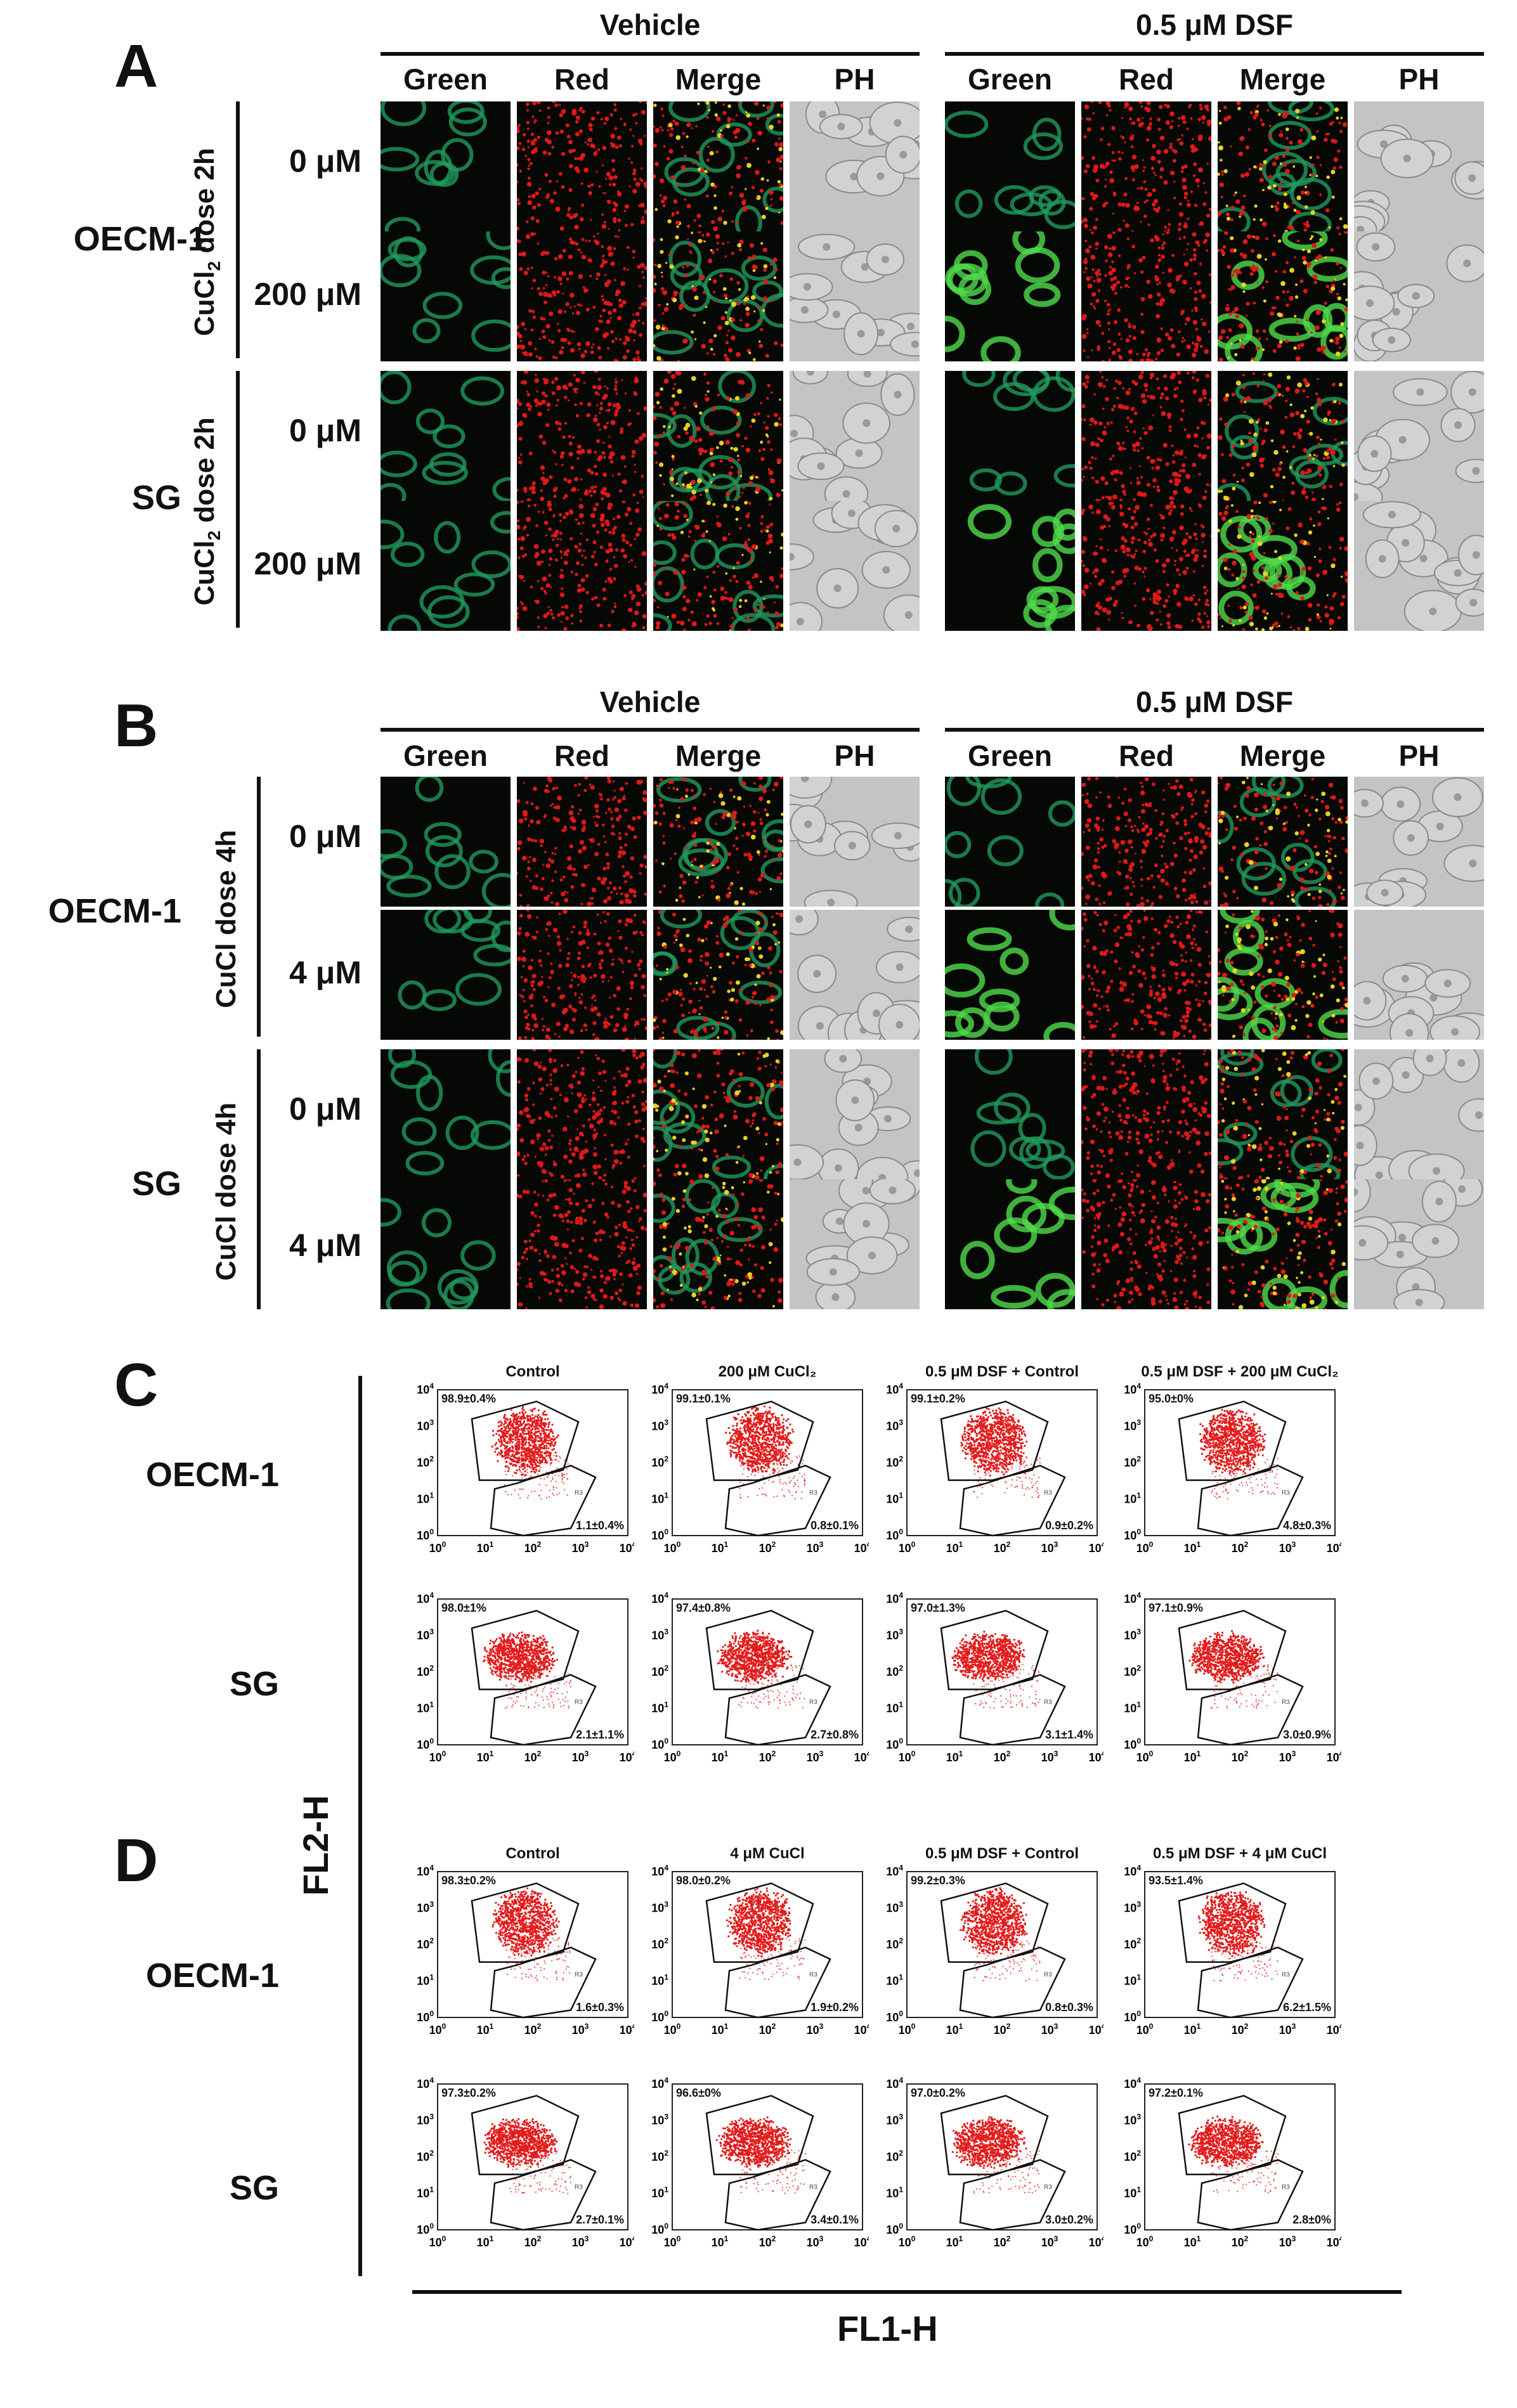 The width and height of the screenshot is (1517, 2408). What do you see at coordinates (1060, 2008) in the screenshot?
I see `flow-percent-lower: 0.8±0.3%` at bounding box center [1060, 2008].